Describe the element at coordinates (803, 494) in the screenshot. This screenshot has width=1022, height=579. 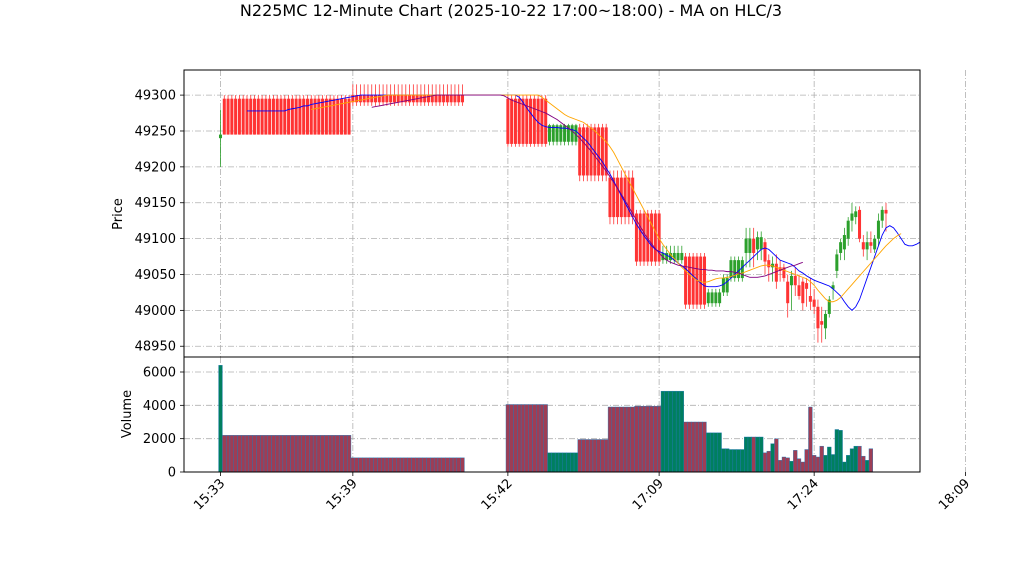
I see `x-tick-label: 17:24` at that location.